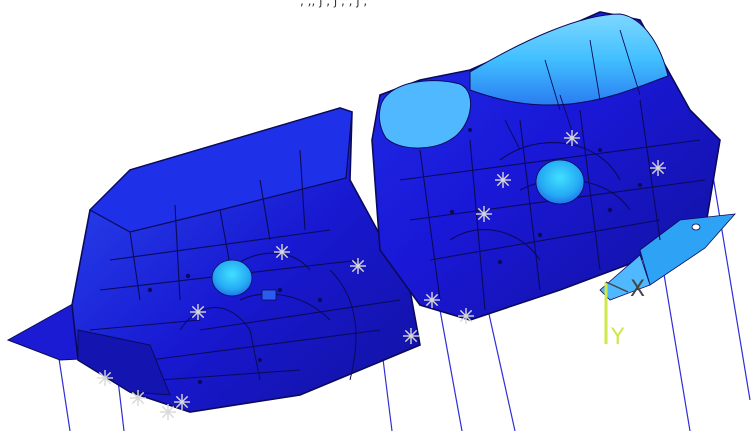  Describe the element at coordinates (637, 289) in the screenshot. I see `axis-x-label: X` at that location.